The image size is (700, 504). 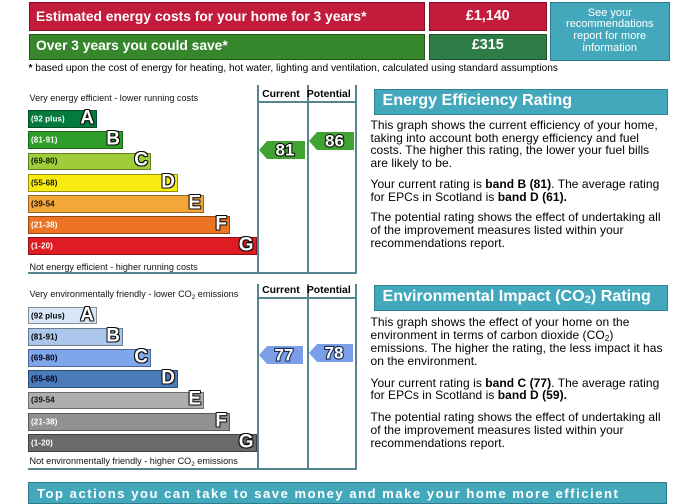 What do you see at coordinates (284, 150) in the screenshot?
I see `svg-text: 81` at bounding box center [284, 150].